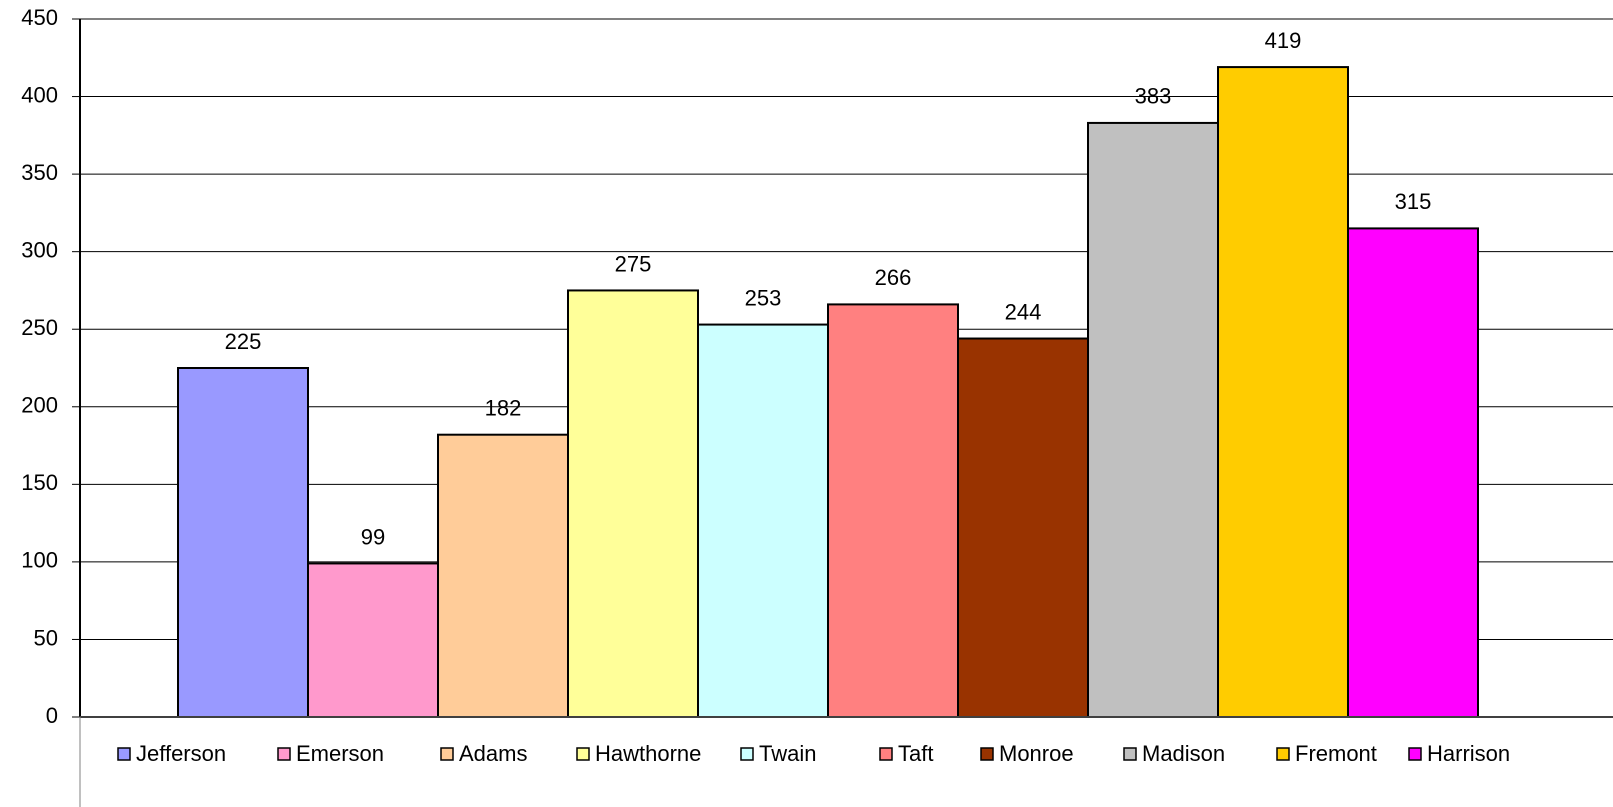 The width and height of the screenshot is (1613, 807). Describe the element at coordinates (846, 761) in the screenshot. I see `legend` at that location.